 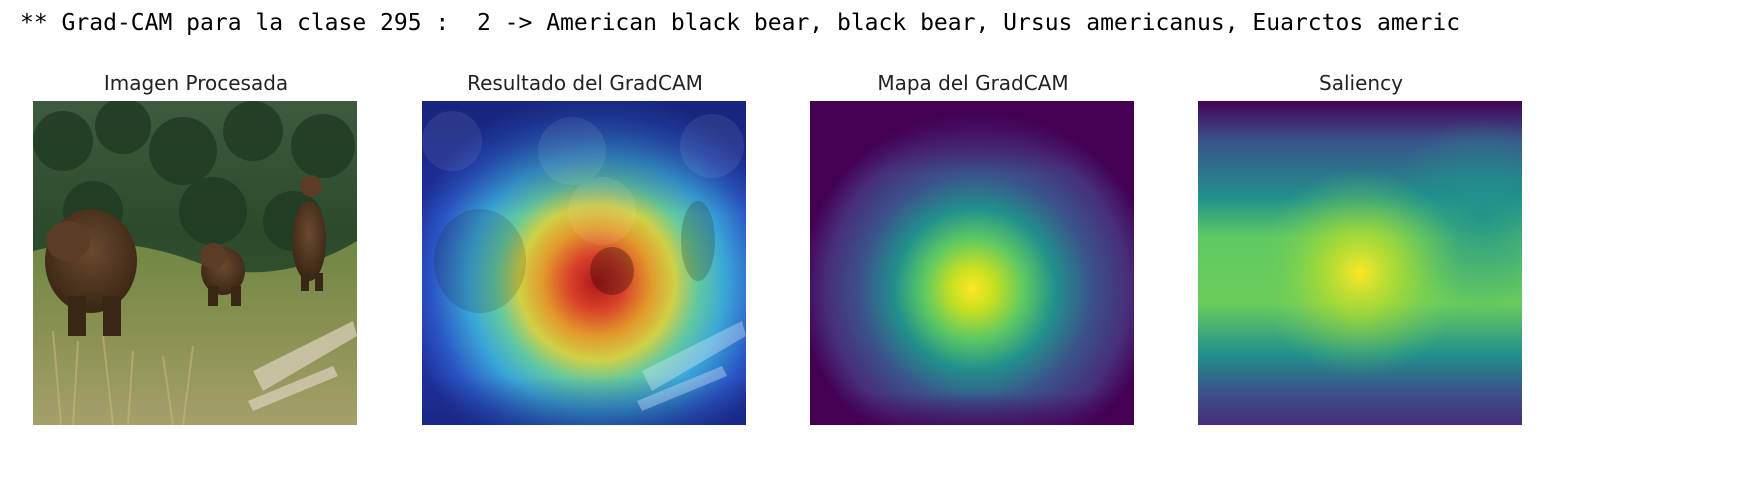 What do you see at coordinates (195, 263) in the screenshot?
I see `processed-image` at bounding box center [195, 263].